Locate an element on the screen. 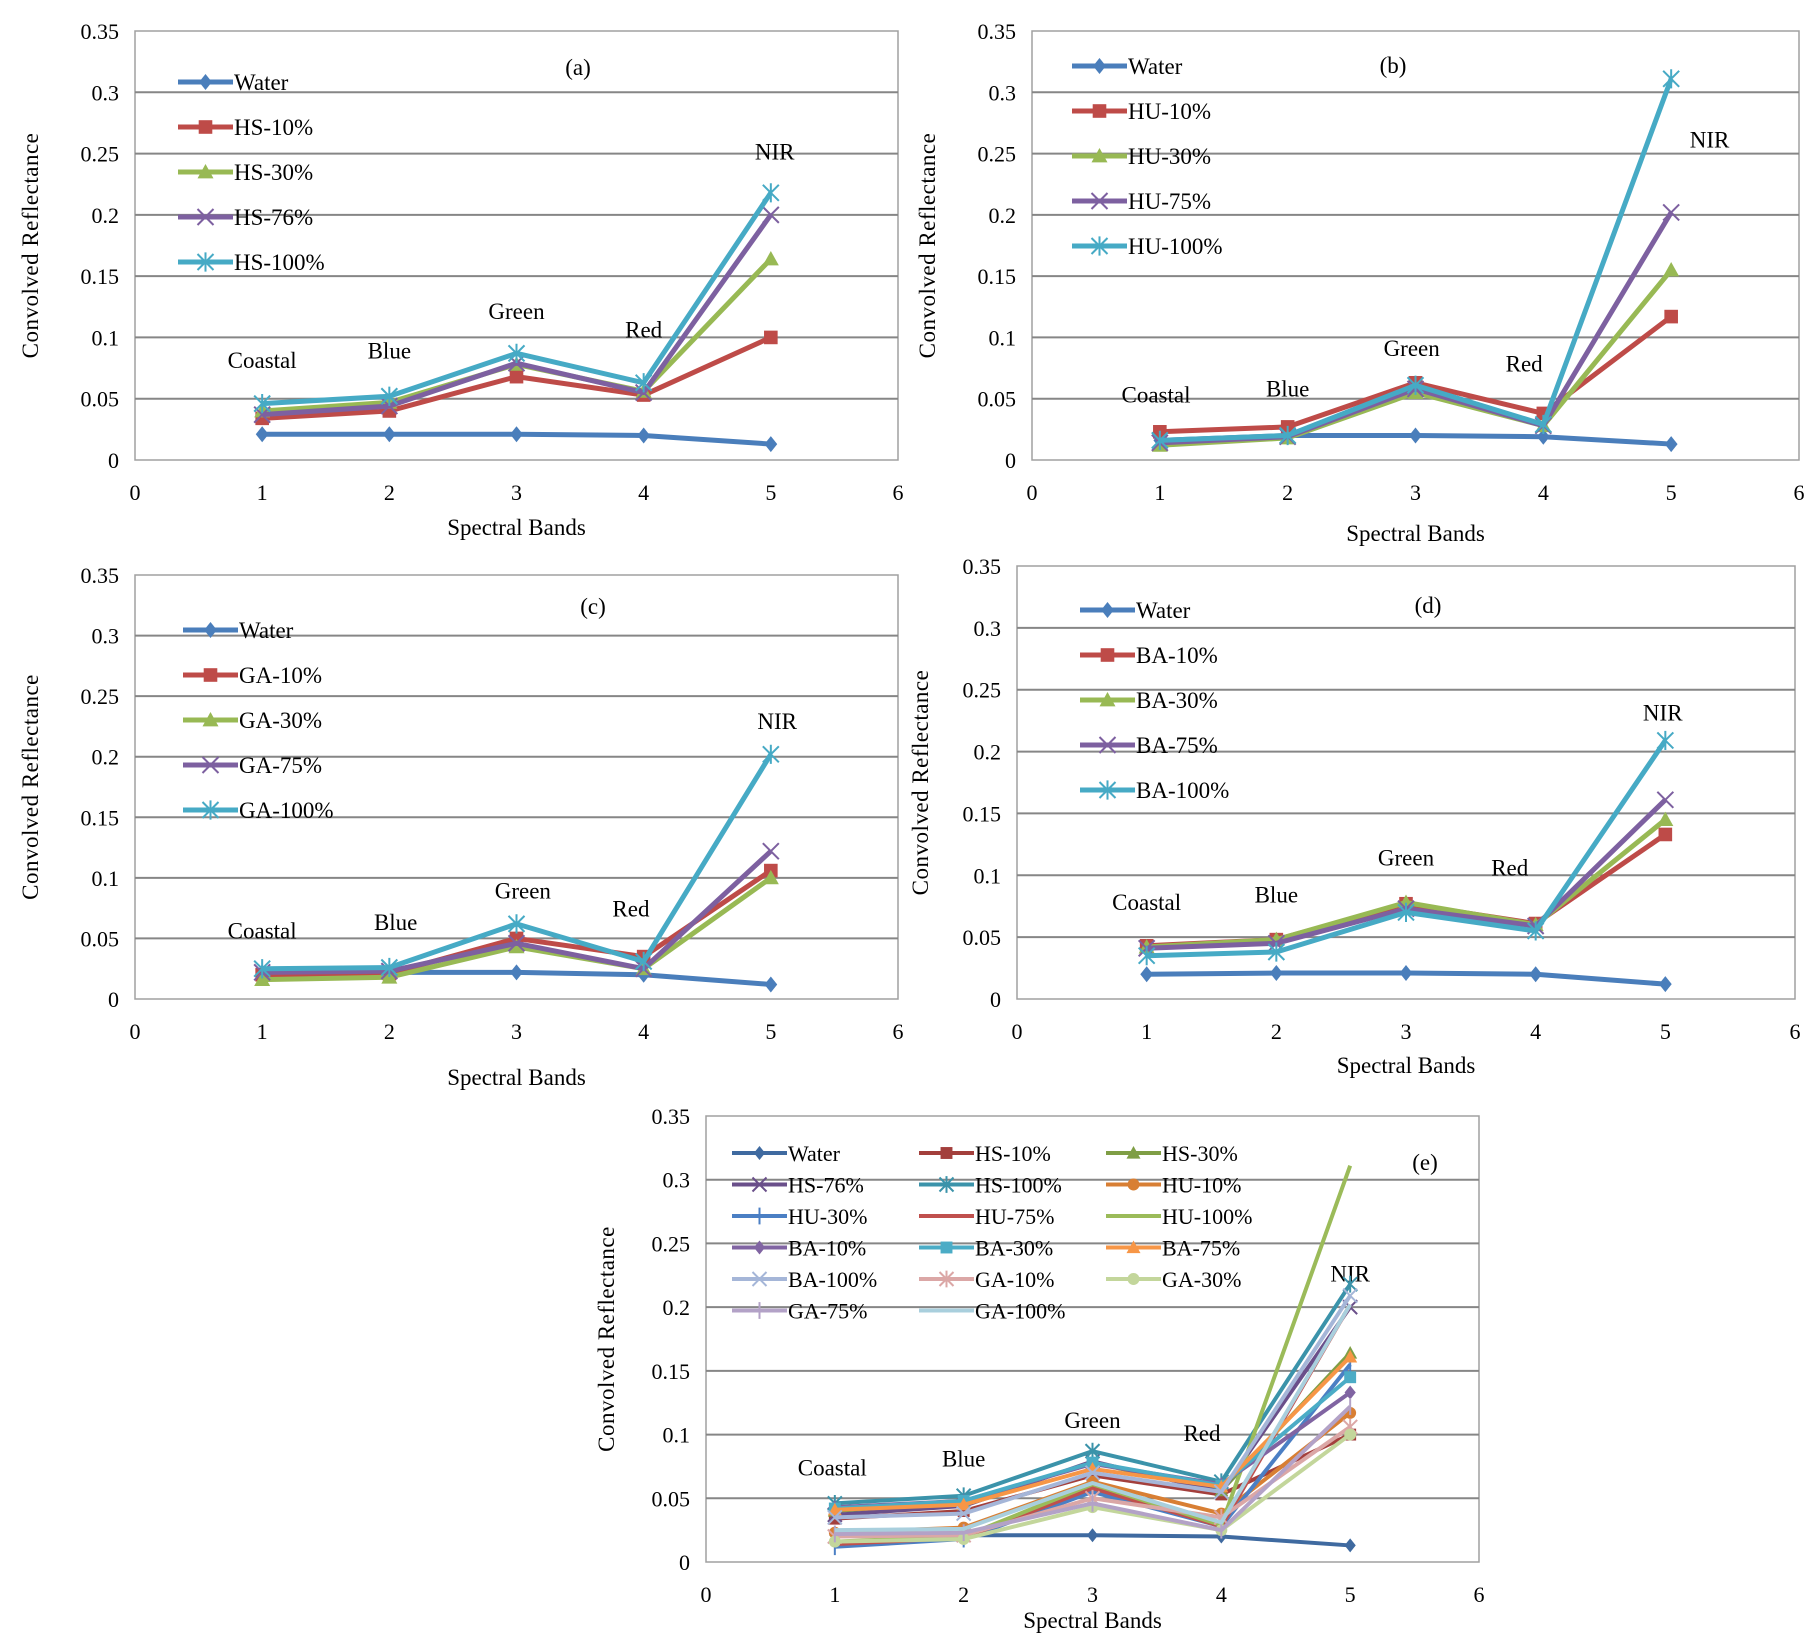 This screenshot has width=1813, height=1646. legend-item: HS-30% is located at coordinates (1172, 1153).